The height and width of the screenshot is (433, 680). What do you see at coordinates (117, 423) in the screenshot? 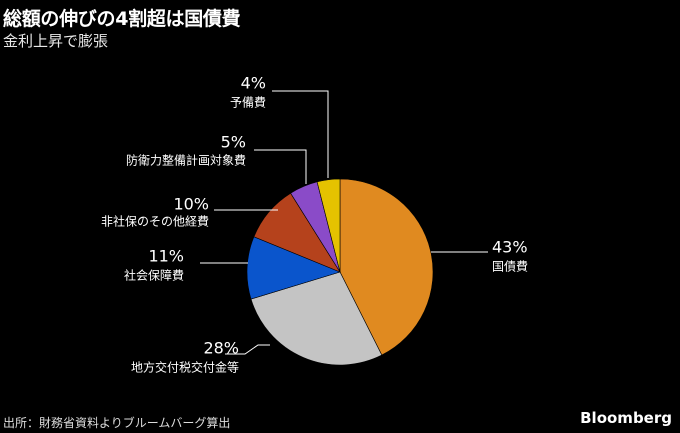
I see `source-note: 出所：財務省資料よりブルームバーグ算出` at bounding box center [117, 423].